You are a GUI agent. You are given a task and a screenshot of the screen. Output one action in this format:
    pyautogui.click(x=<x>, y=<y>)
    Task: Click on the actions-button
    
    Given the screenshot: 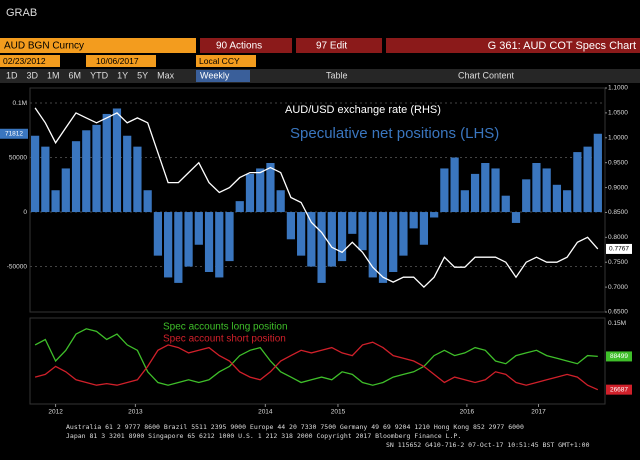 What is the action you would take?
    pyautogui.click(x=246, y=45)
    